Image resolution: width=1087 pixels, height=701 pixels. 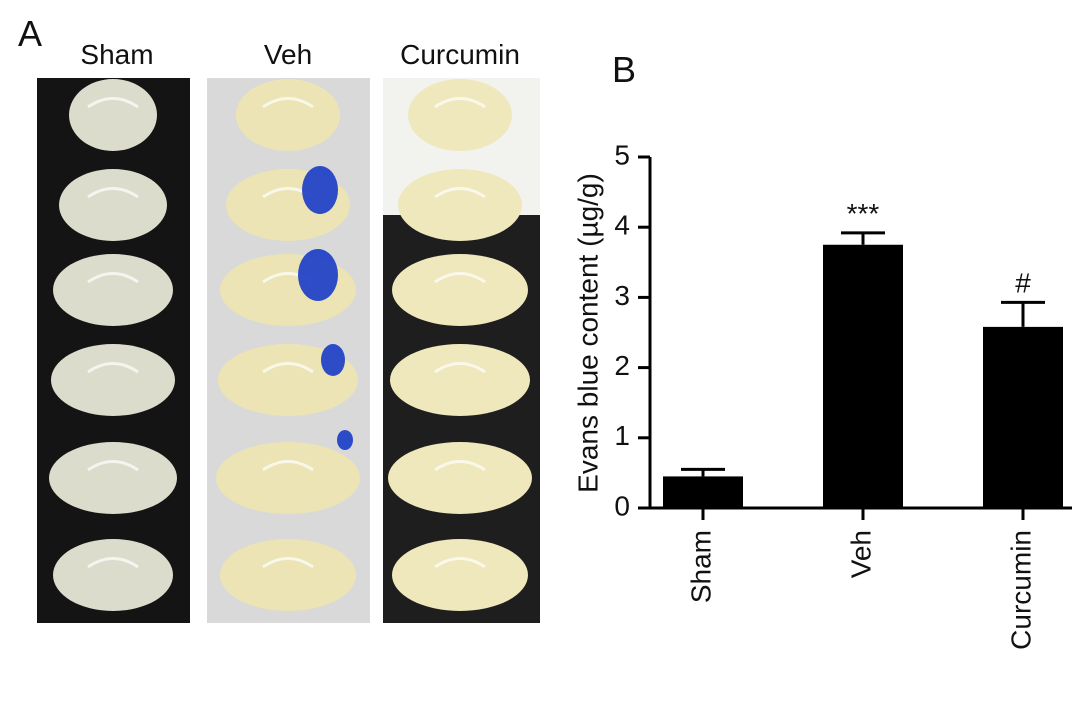 I want to click on significance-label: #, so click(x=1023, y=282).